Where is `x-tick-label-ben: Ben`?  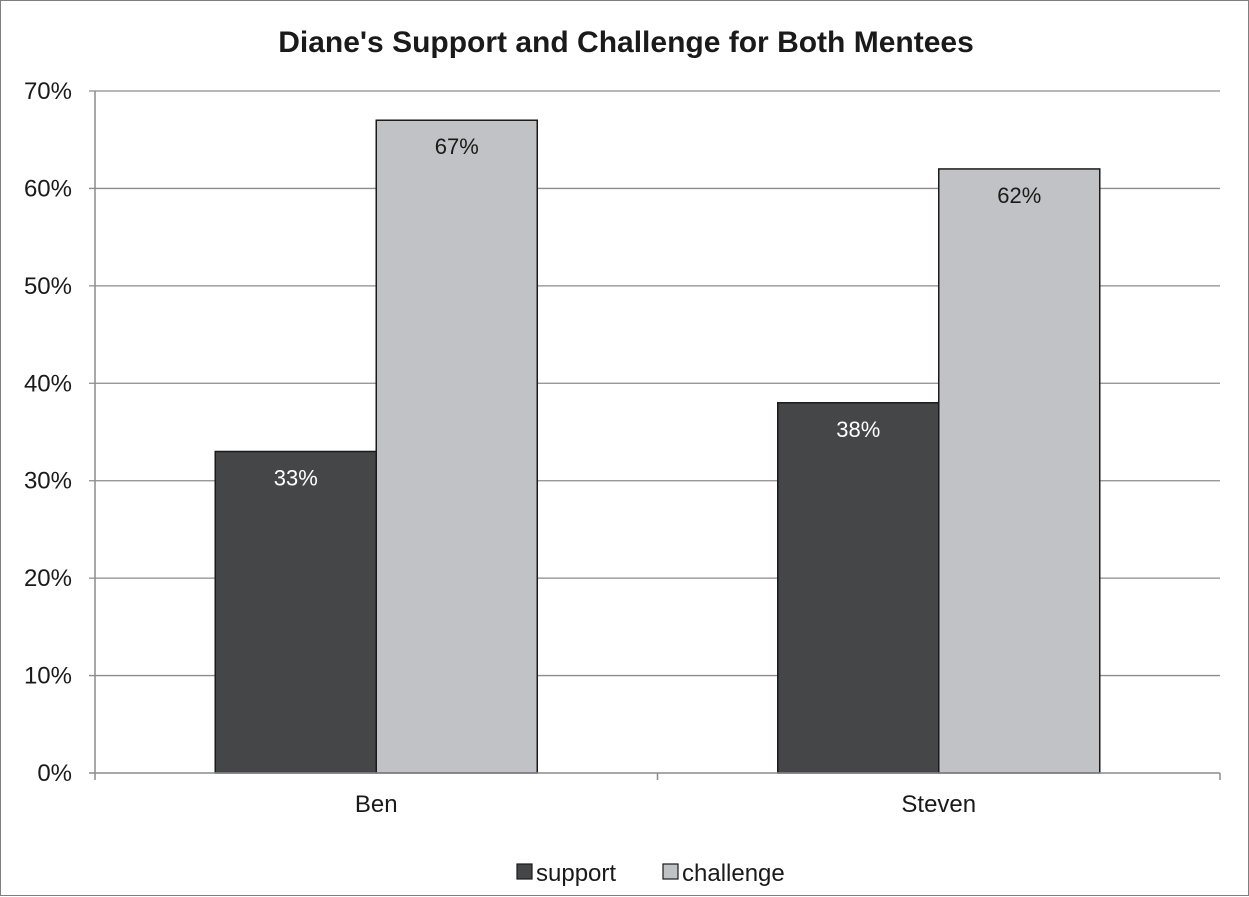
x-tick-label-ben: Ben is located at coordinates (376, 804).